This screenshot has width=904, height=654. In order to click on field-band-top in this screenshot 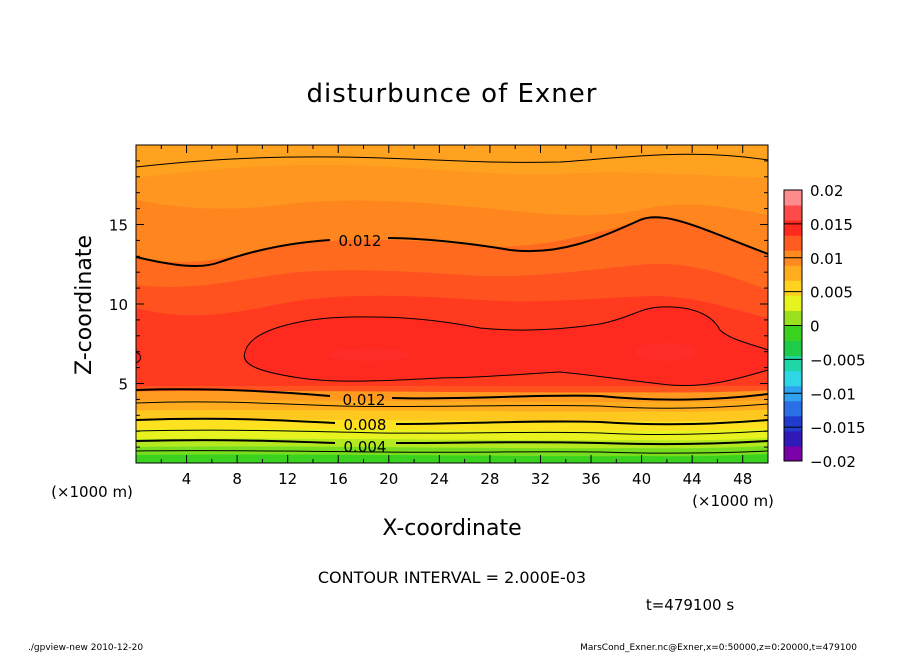, I will do `click(452, 161)`.